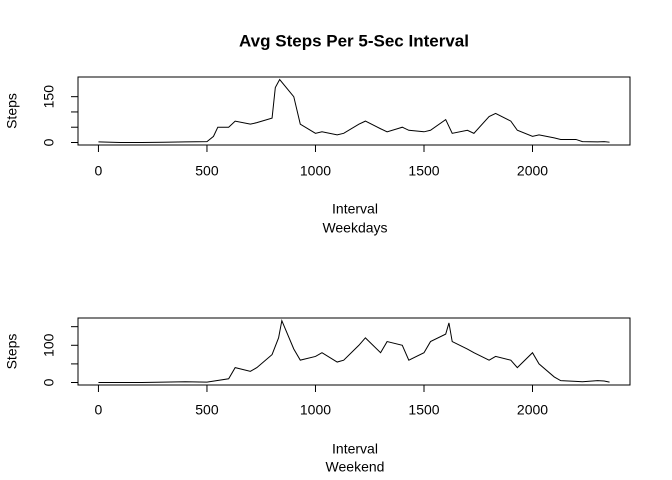  What do you see at coordinates (49, 345) in the screenshot?
I see `y-tick-label: 100` at bounding box center [49, 345].